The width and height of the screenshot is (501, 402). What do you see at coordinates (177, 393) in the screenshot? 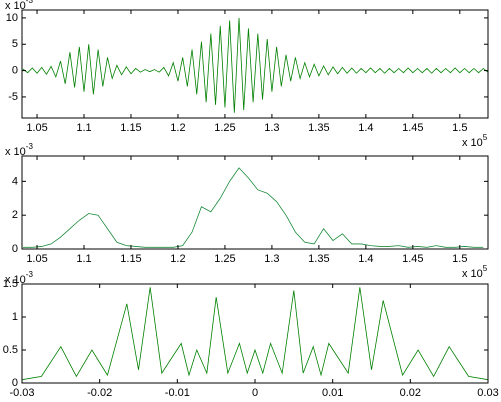
I see `x-tick-label: -0.01` at bounding box center [177, 393].